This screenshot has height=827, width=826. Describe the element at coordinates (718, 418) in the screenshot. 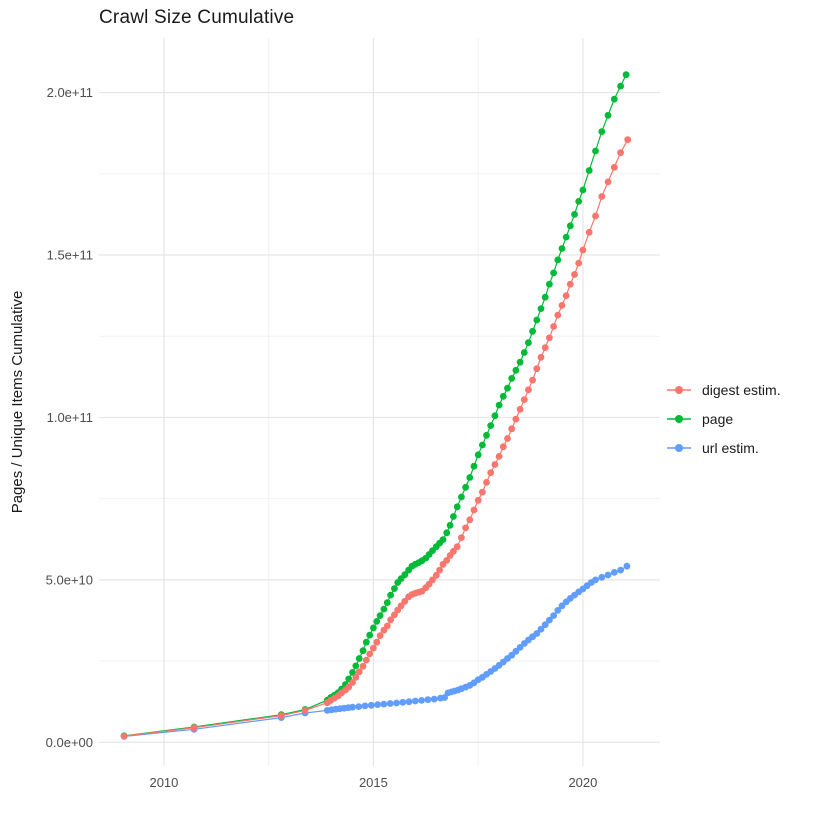

I see `legend-label: page` at that location.